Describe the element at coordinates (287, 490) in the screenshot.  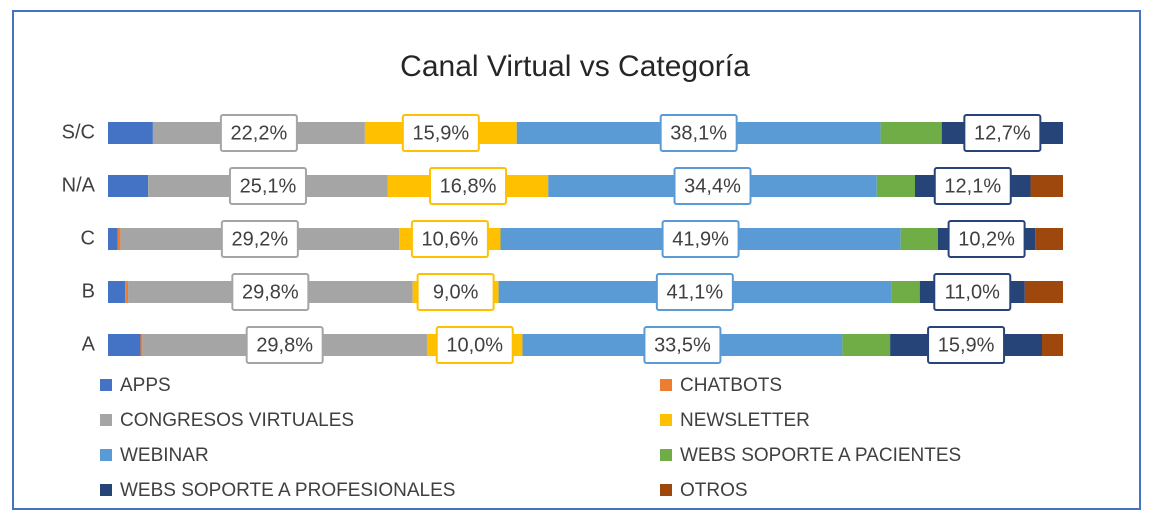
I see `legend-label: WEBS SOPORTE A PROFESIONALES` at that location.